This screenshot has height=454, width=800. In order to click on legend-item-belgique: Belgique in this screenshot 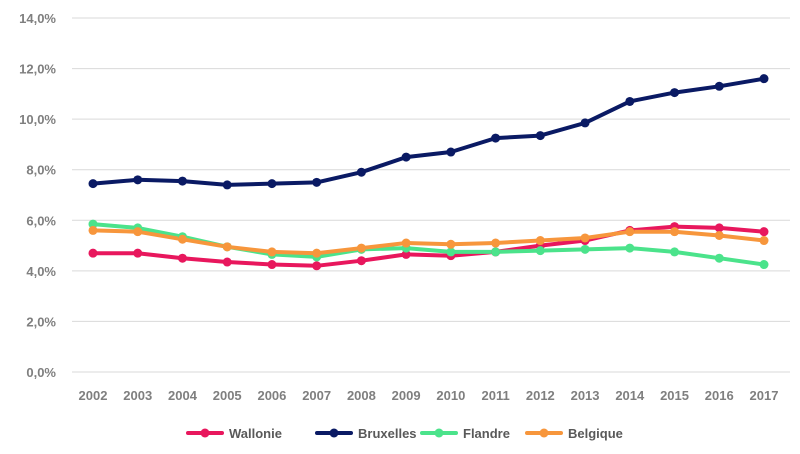, I will do `click(574, 433)`.